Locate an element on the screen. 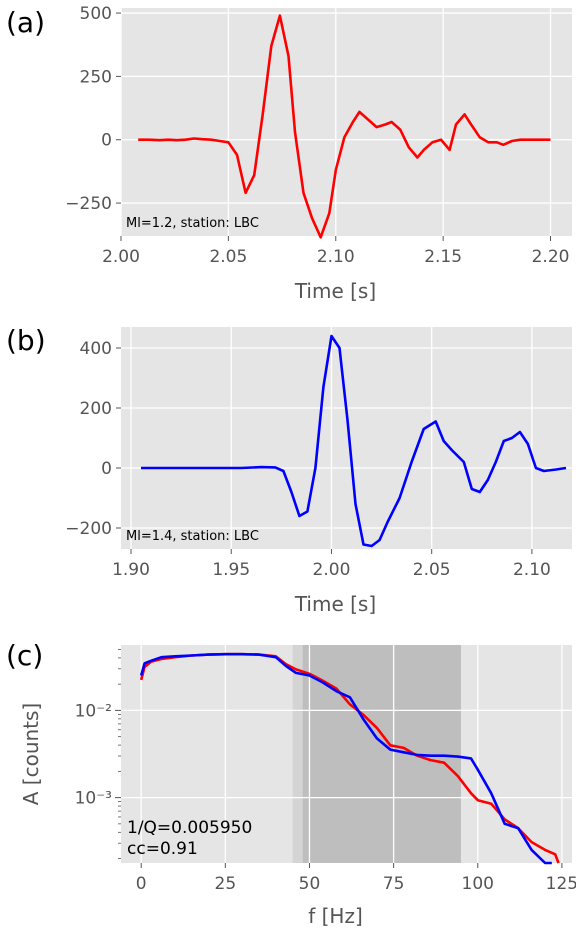 The image size is (576, 934). y-tick-label: 400 is located at coordinates (96, 349).